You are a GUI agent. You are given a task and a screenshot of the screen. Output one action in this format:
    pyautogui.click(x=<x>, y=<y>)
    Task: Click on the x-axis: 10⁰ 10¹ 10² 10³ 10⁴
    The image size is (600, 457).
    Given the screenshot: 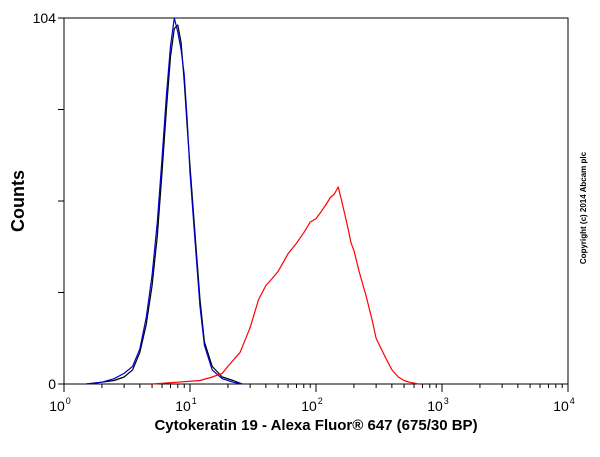 What is the action you would take?
    pyautogui.click(x=312, y=399)
    